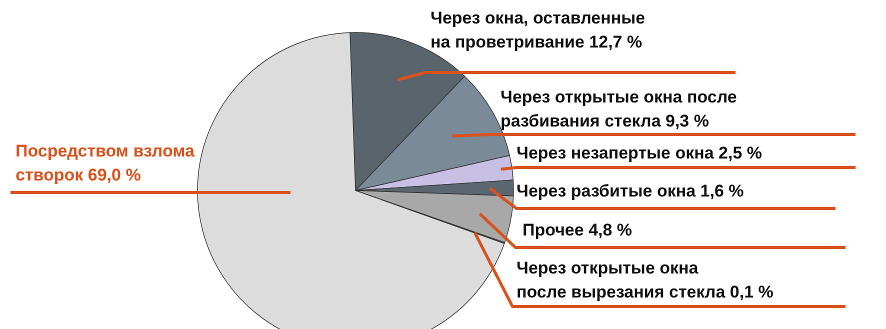  Describe the element at coordinates (618, 109) in the screenshot. I see `slice-label: Через открытые окна после разбивания стекла 9,3 %` at that location.